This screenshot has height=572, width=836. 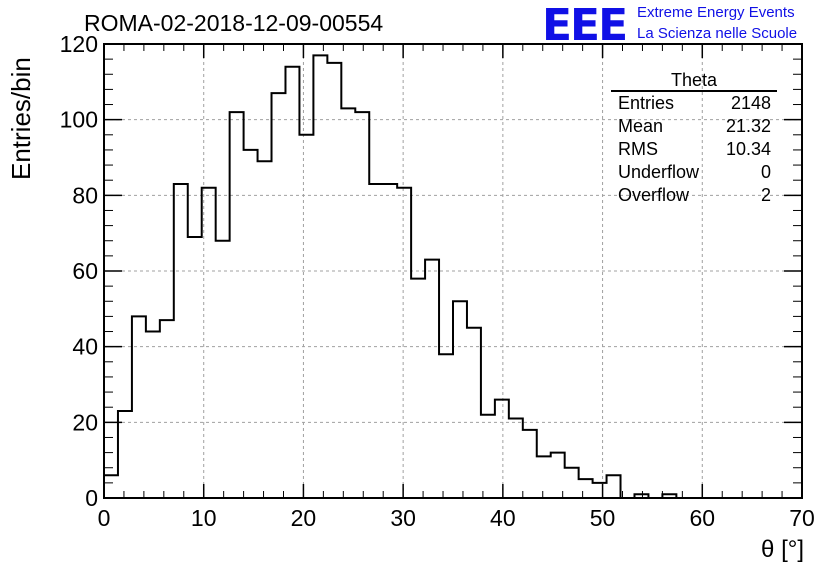 I want to click on stats-value: 0, so click(x=765, y=172).